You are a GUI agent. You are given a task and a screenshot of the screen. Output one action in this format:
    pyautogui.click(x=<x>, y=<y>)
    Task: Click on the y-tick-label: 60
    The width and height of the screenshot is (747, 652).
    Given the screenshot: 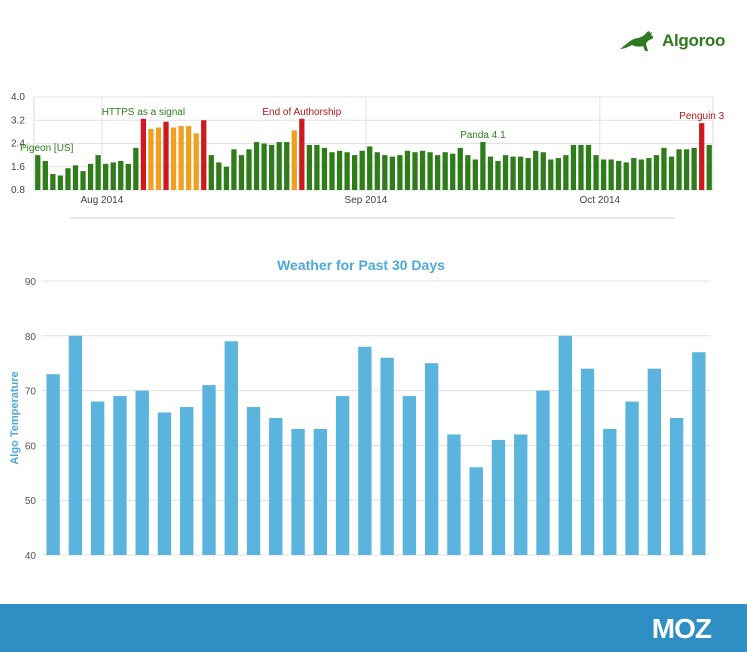 What is the action you would take?
    pyautogui.click(x=31, y=446)
    